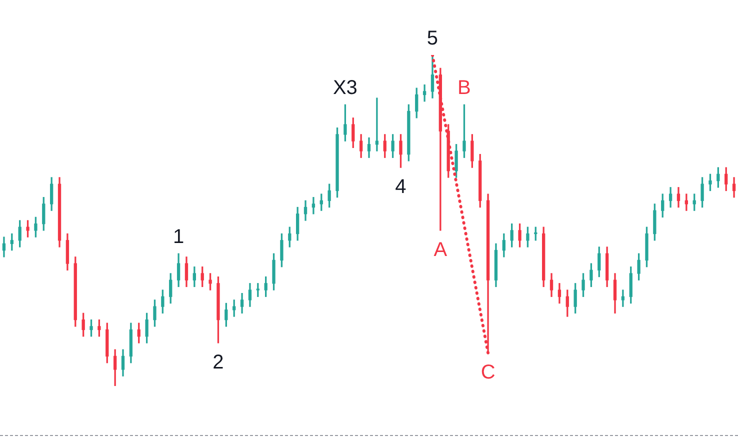 This screenshot has width=738, height=448. What do you see at coordinates (345, 88) in the screenshot?
I see `annotation: X3` at bounding box center [345, 88].